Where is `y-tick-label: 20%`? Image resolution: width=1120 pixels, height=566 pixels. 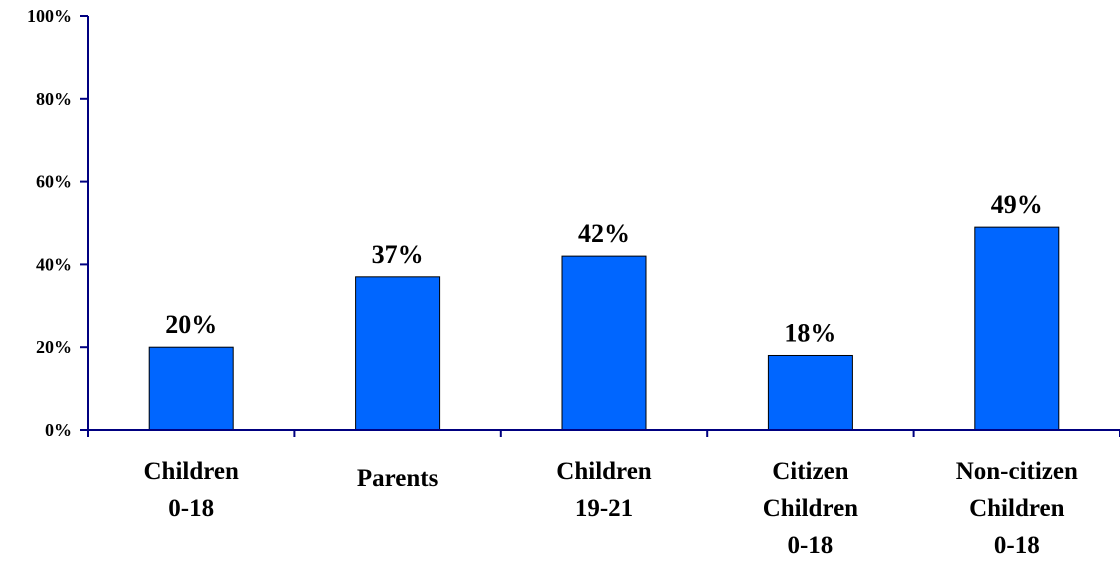
y-tick-label: 20% is located at coordinates (54, 347).